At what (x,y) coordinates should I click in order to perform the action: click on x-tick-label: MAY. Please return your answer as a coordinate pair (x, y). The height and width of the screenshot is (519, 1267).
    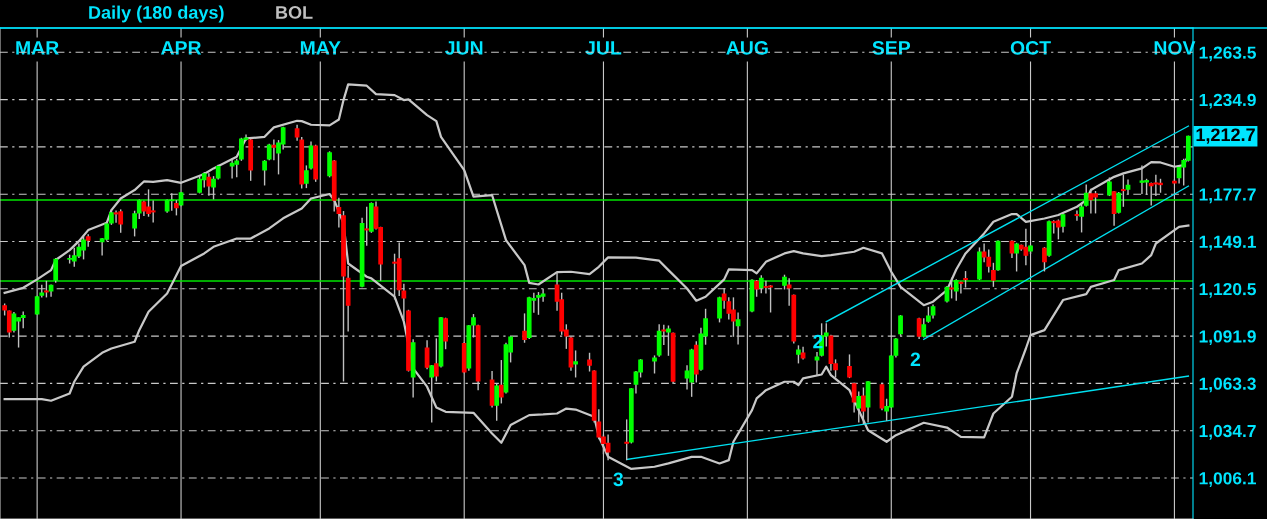
    Looking at the image, I should click on (320, 48).